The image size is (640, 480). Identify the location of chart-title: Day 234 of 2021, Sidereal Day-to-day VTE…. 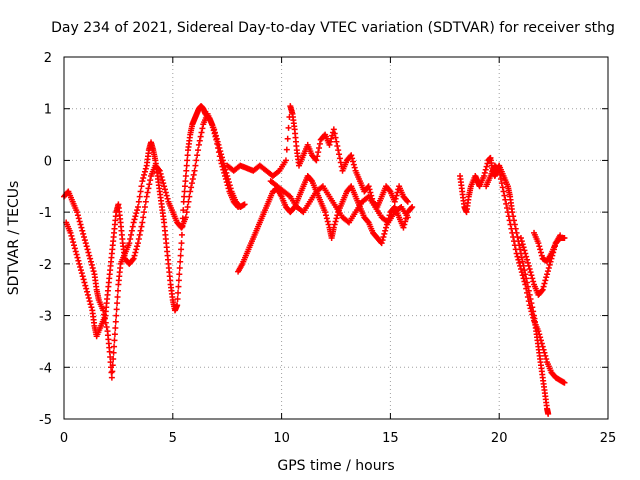
(333, 28).